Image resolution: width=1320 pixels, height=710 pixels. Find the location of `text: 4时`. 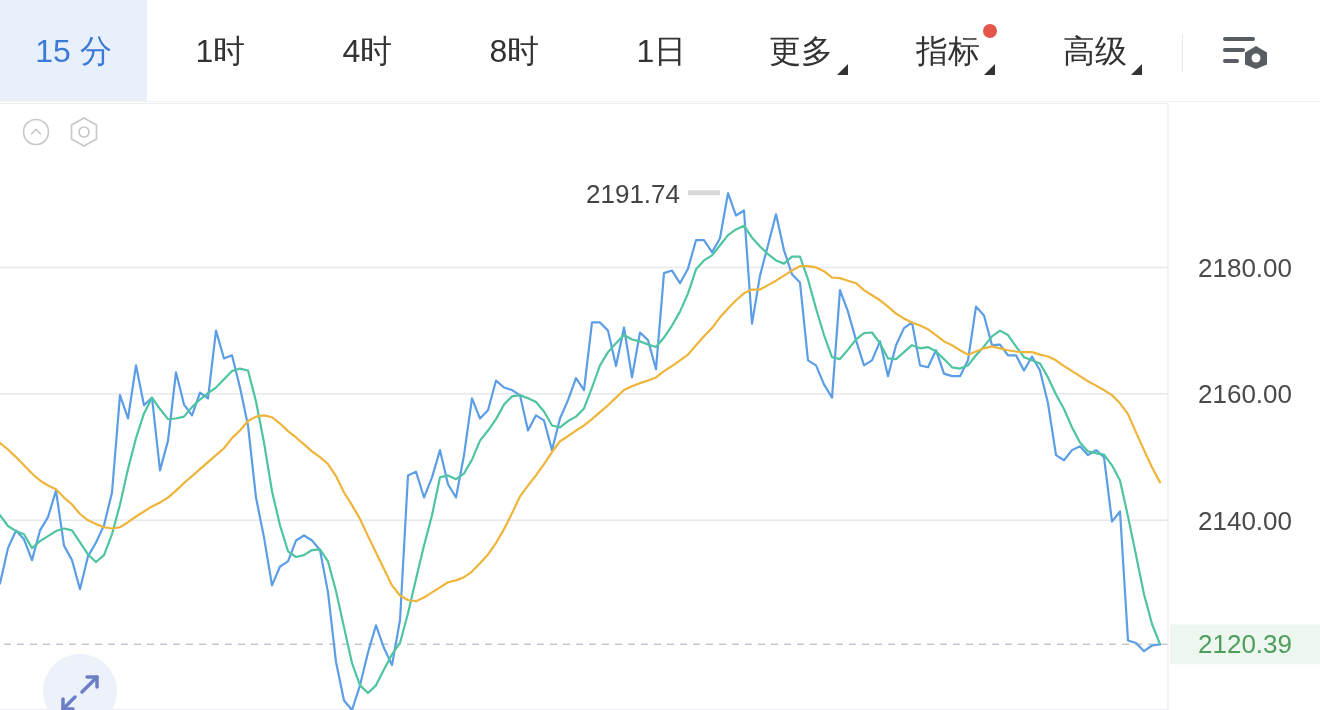

text: 4时 is located at coordinates (367, 51).